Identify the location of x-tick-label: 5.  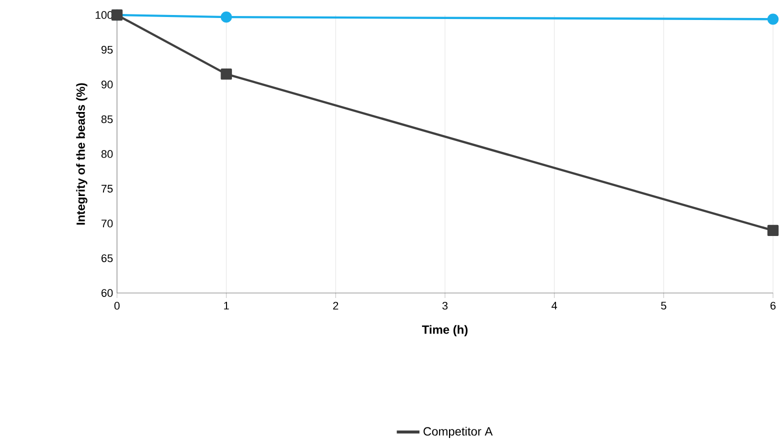
(663, 306).